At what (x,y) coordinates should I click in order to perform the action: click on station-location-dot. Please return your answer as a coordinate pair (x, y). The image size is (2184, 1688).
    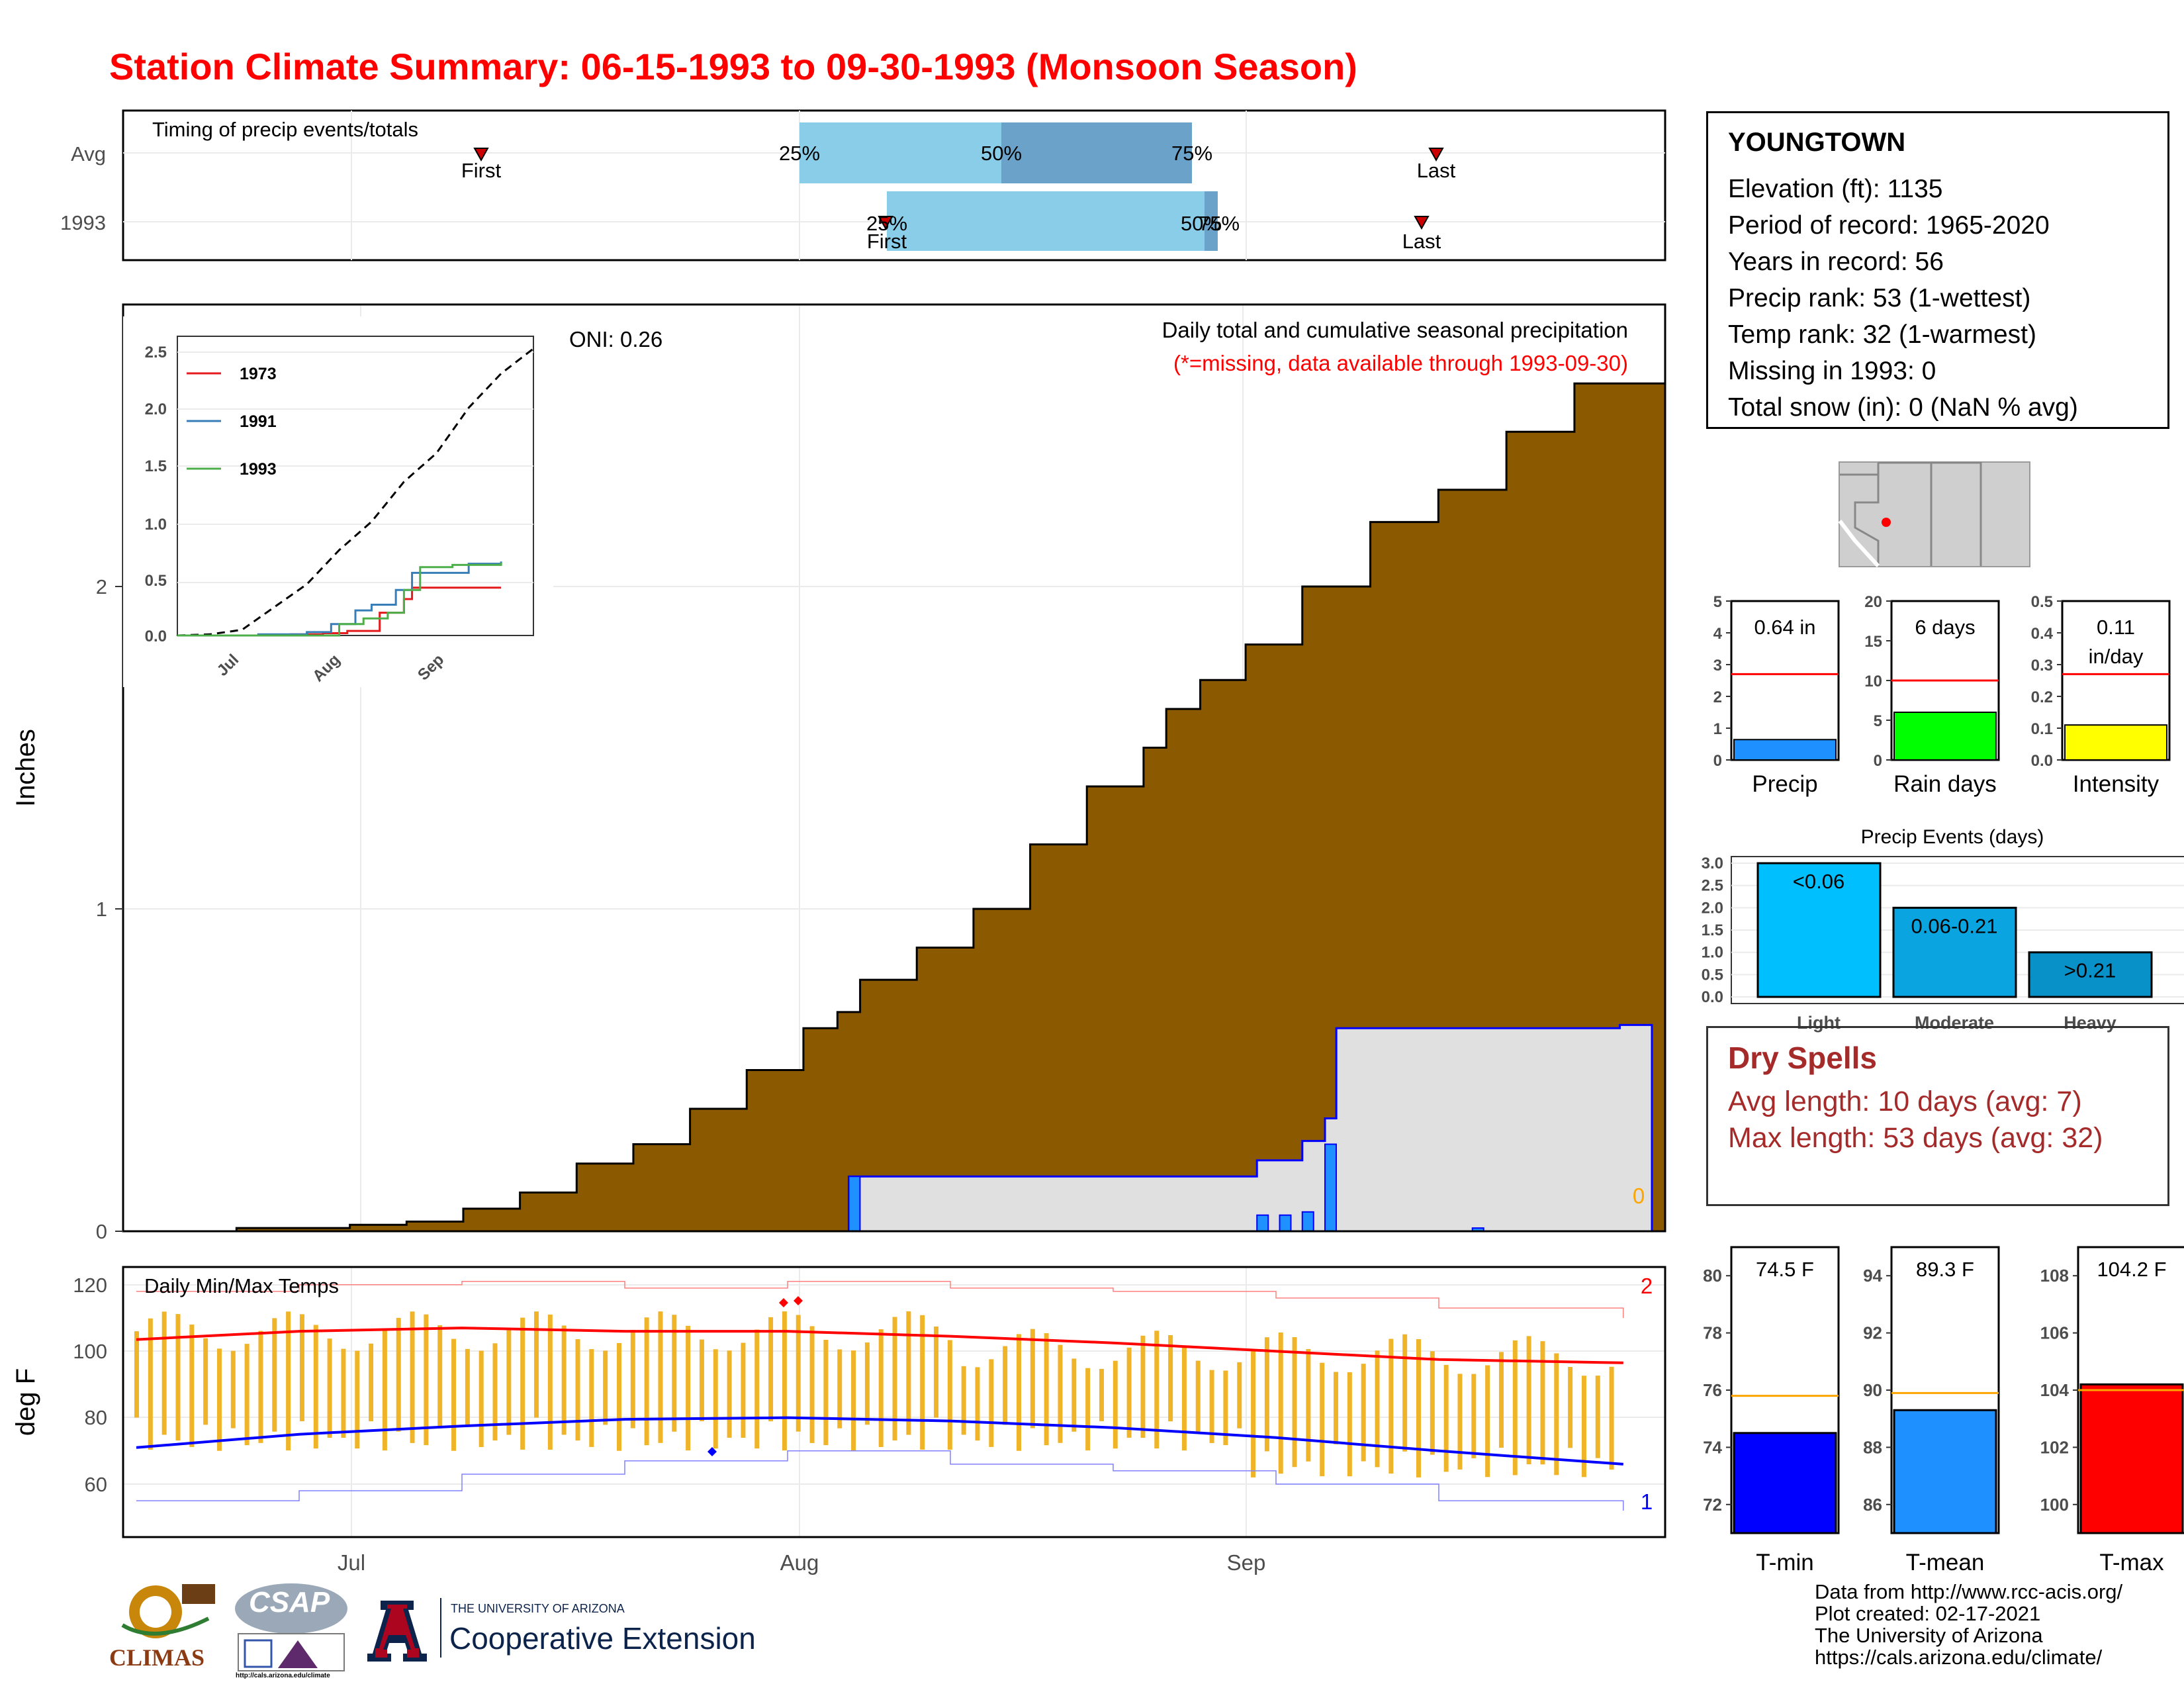
    Looking at the image, I should click on (1886, 522).